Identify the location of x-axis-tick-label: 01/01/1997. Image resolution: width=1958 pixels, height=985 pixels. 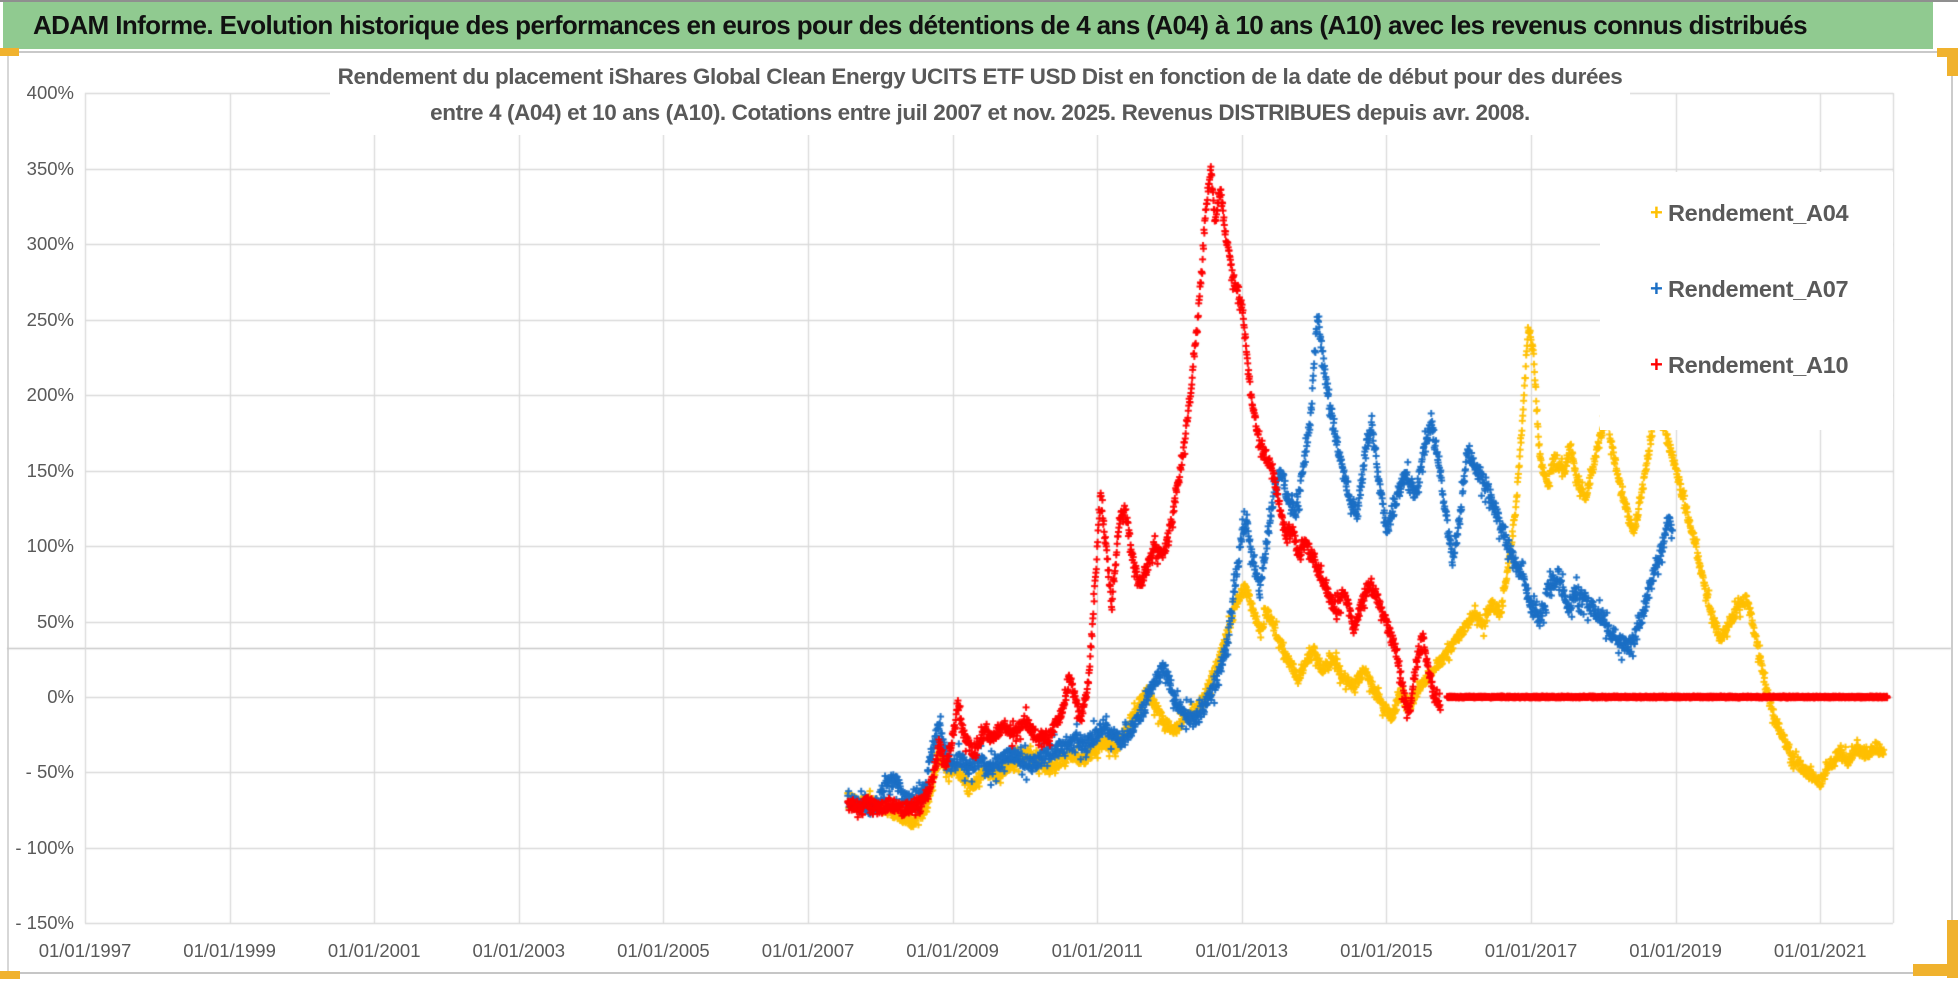
(85, 950).